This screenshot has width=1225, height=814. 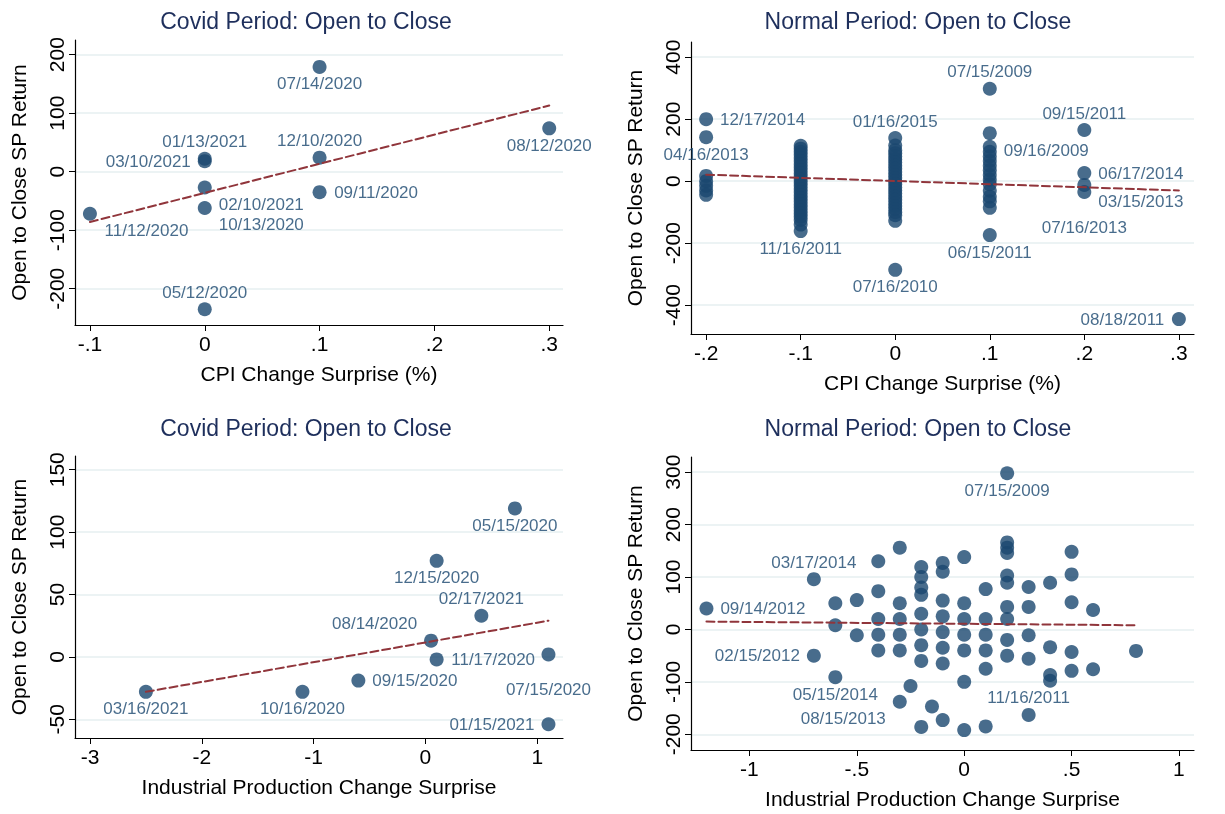 I want to click on data-label: 09/16/2009, so click(x=1046, y=150).